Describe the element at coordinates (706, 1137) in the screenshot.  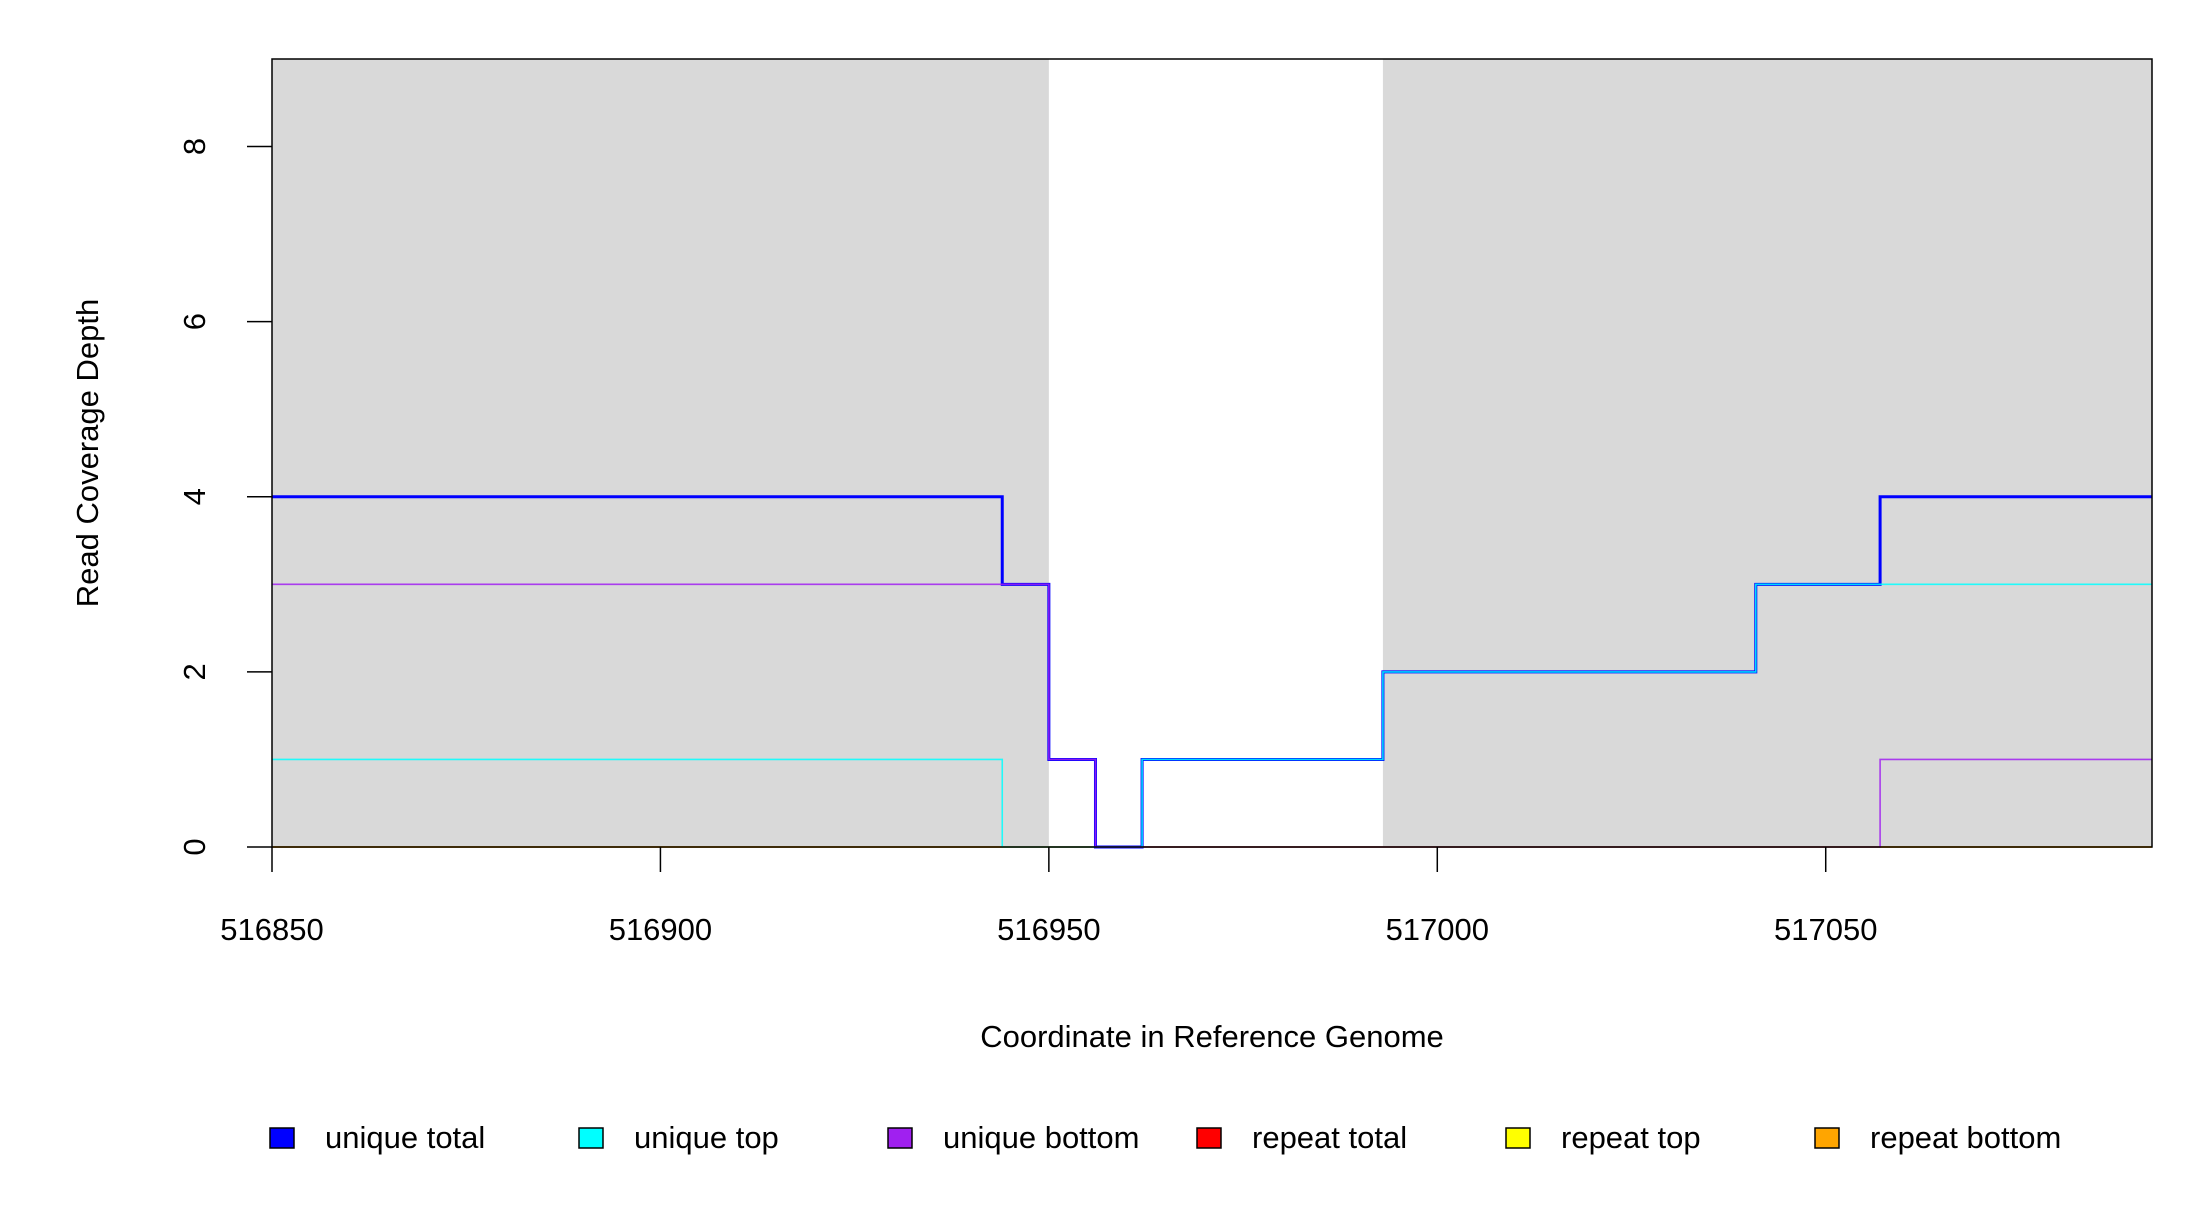
I see `legend-label: unique top` at that location.